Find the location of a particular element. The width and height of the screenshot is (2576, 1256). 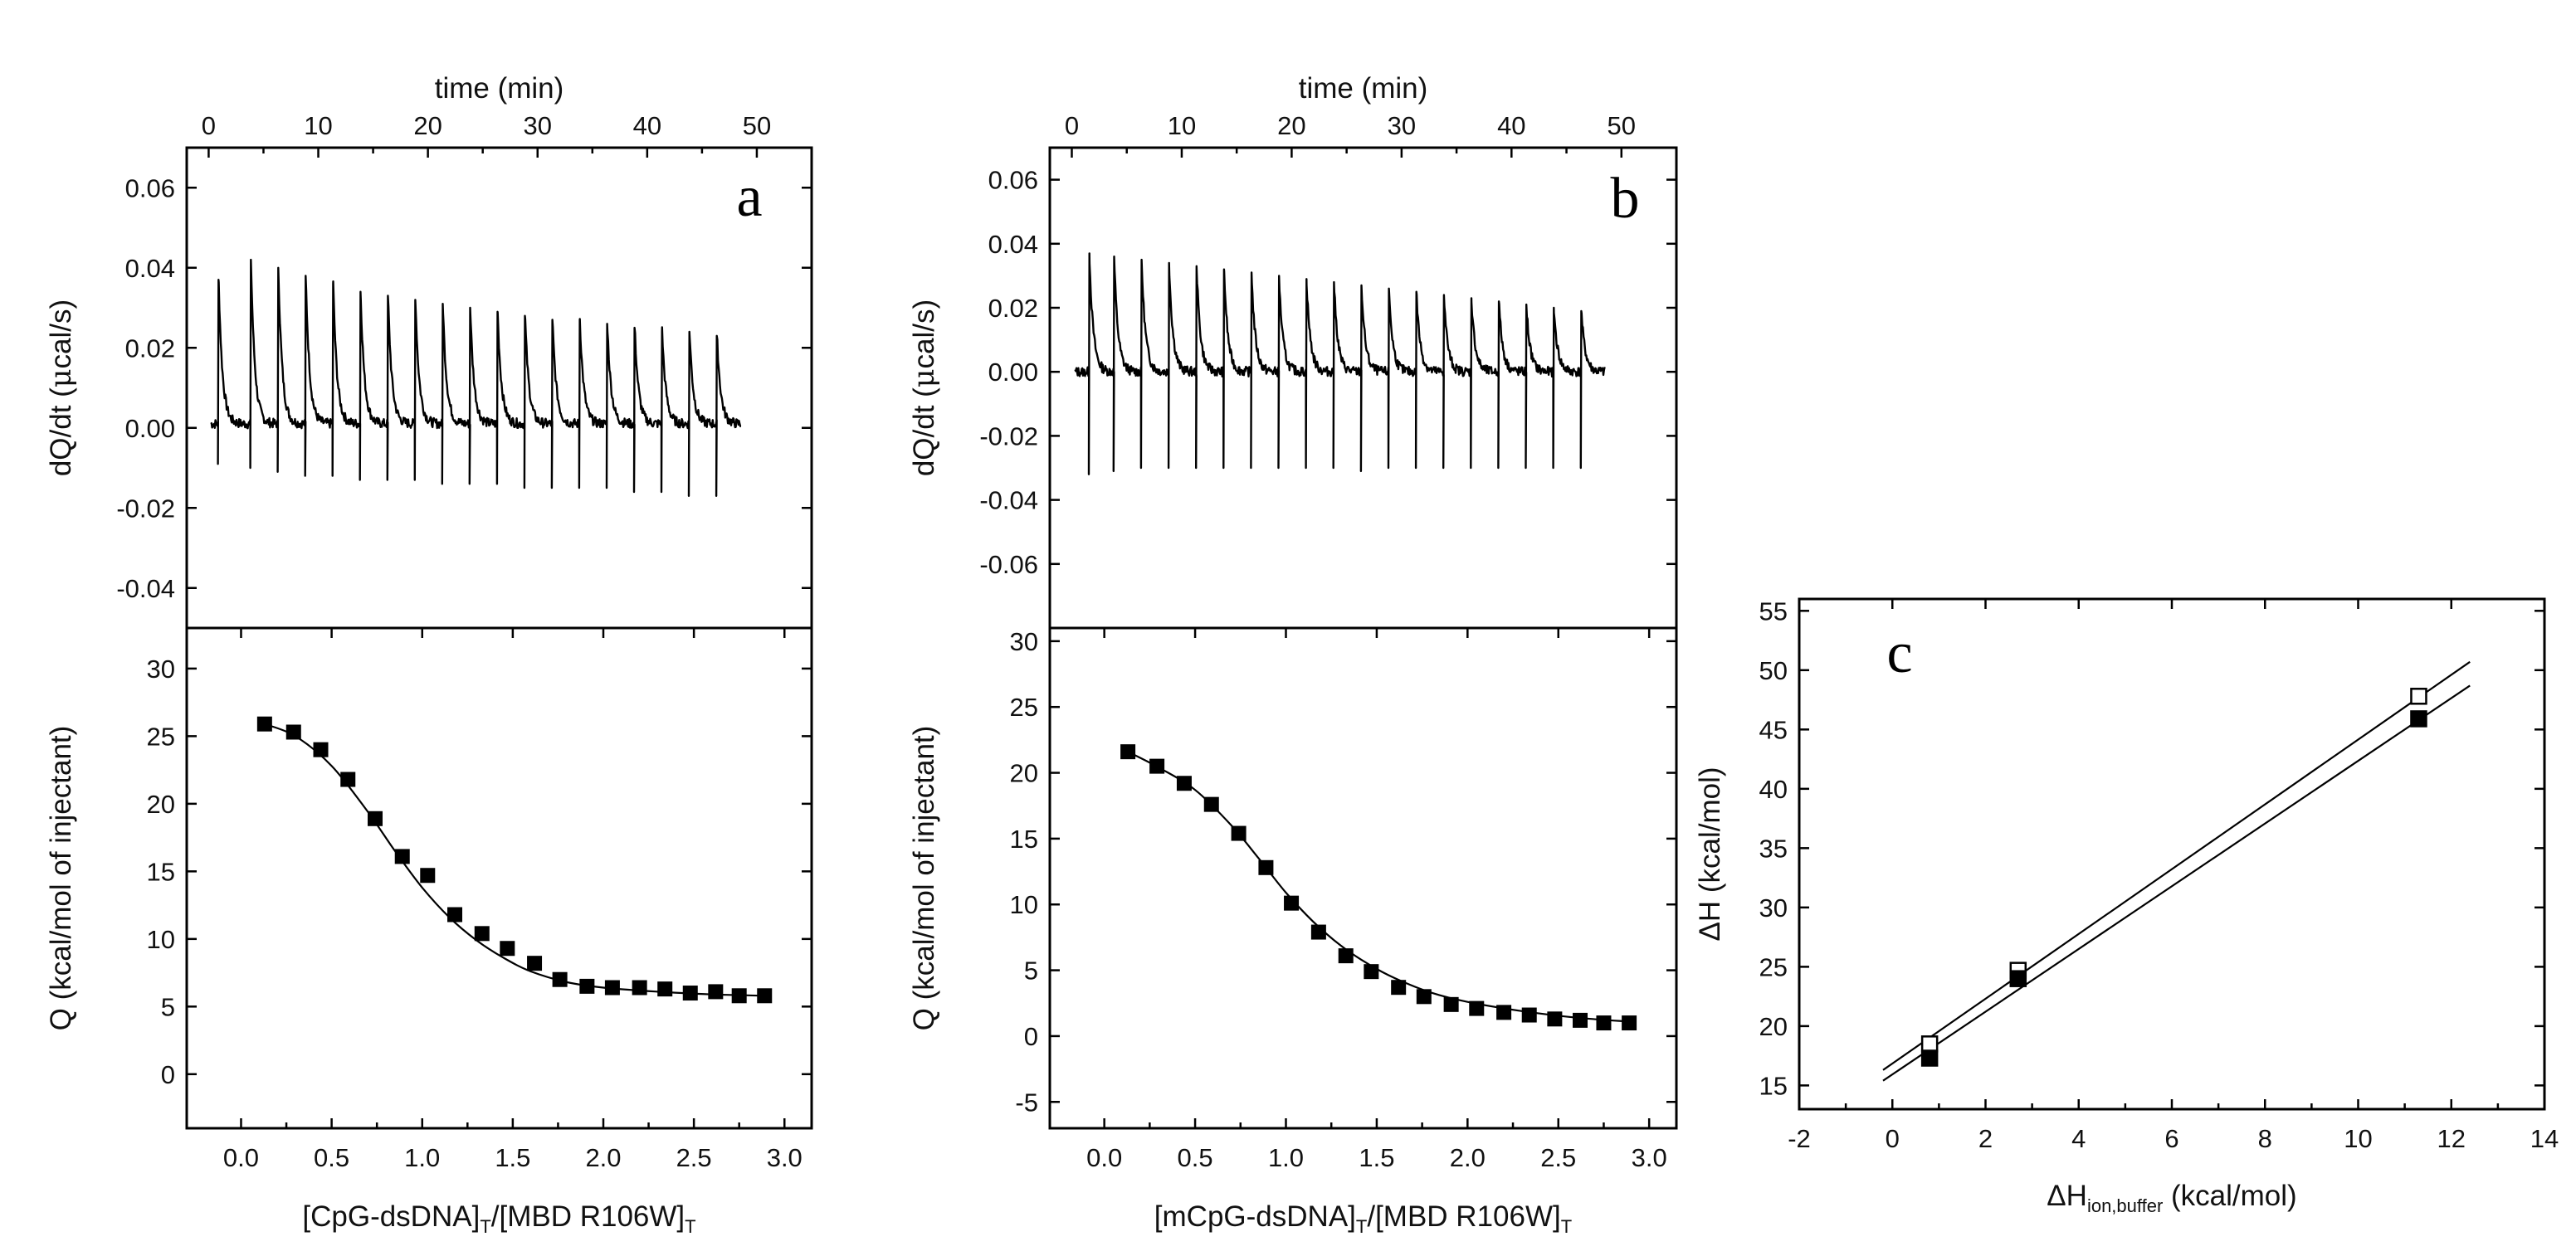

a-top-xtick-label: 0 is located at coordinates (209, 125).